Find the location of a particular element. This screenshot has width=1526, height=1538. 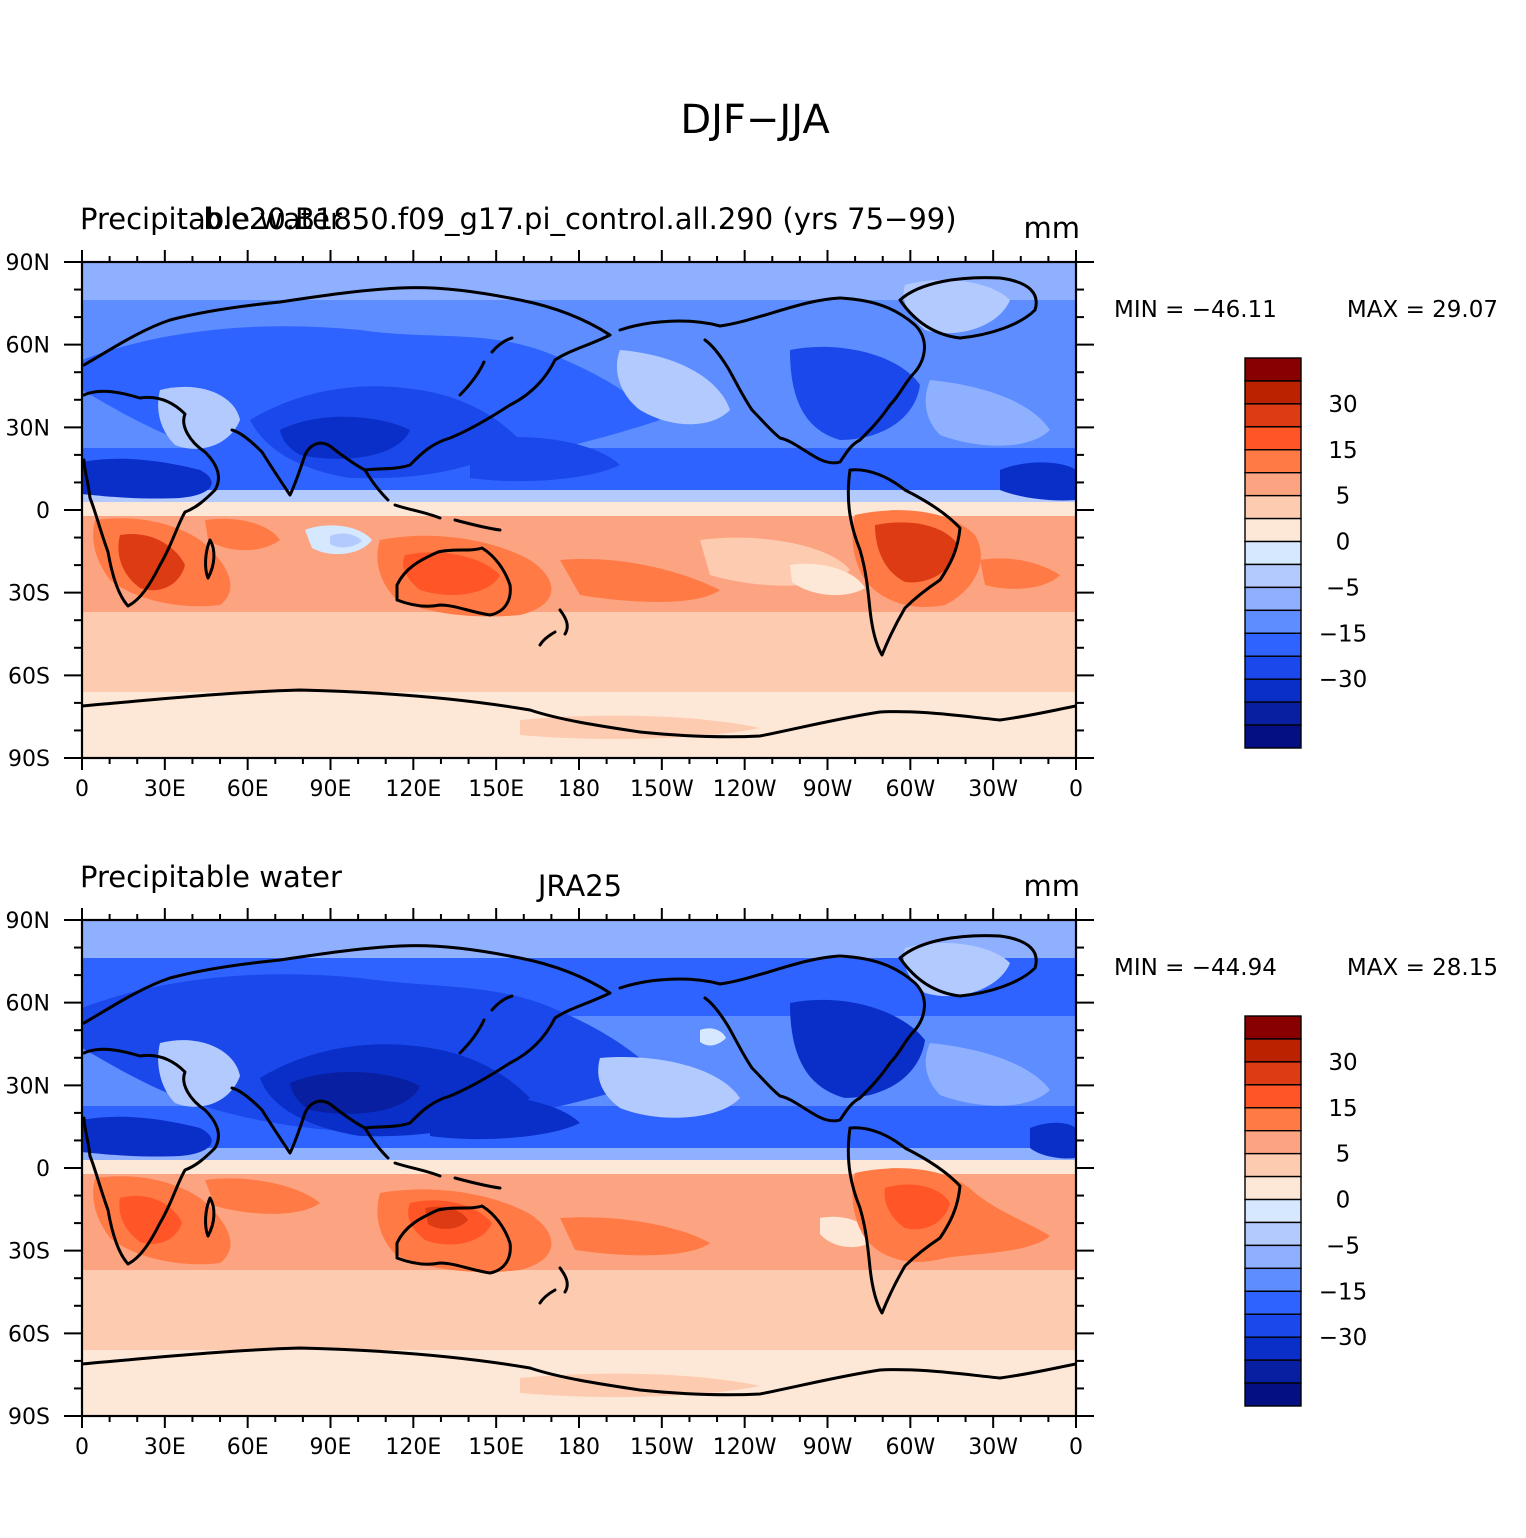

blob-atlantic-mid is located at coordinates (987, 1074).